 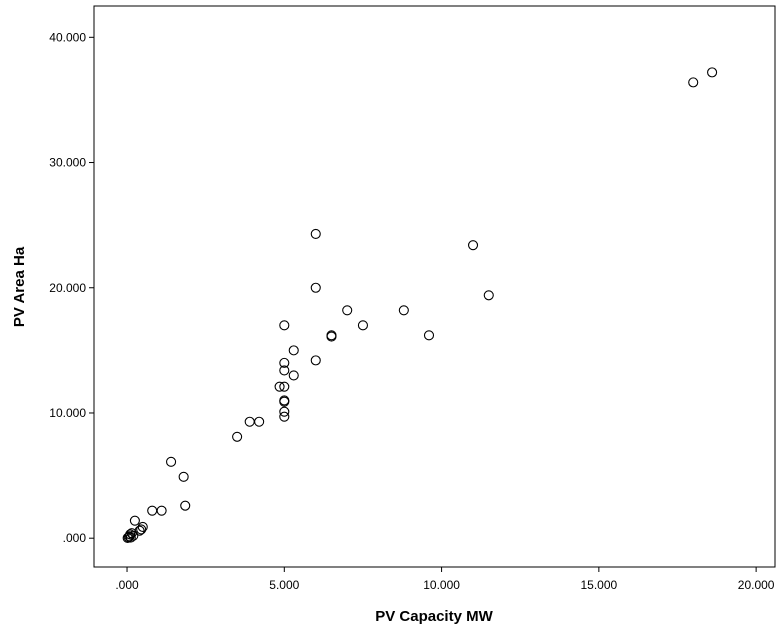 I want to click on y-tick-label: .000, so click(x=75, y=538).